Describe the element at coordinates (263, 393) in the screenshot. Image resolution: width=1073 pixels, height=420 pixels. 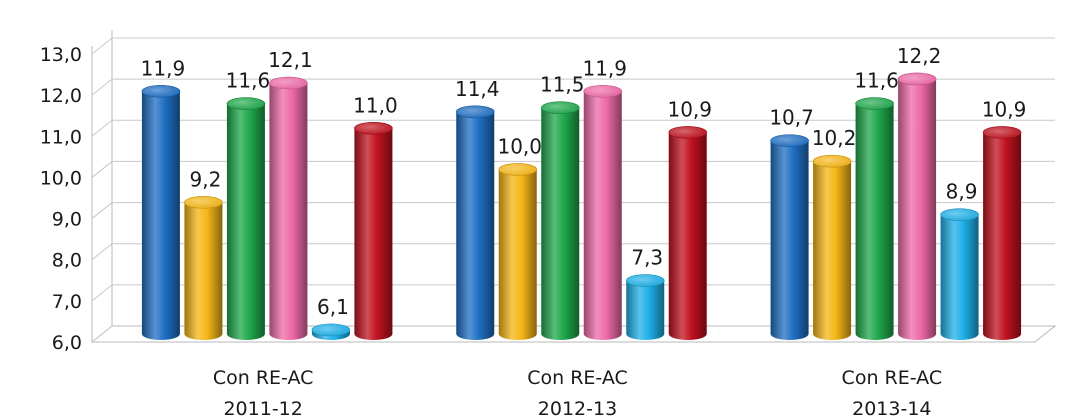
I see `x-category-label: Con RE-AC 2011-12` at that location.